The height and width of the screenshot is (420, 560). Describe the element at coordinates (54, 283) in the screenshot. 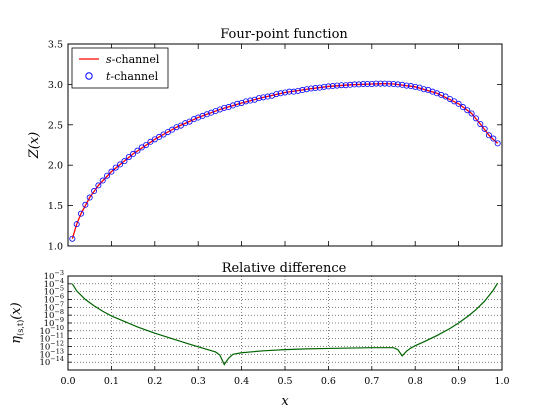

I see `bottom-y-tick-label: 10⁻⁴` at that location.